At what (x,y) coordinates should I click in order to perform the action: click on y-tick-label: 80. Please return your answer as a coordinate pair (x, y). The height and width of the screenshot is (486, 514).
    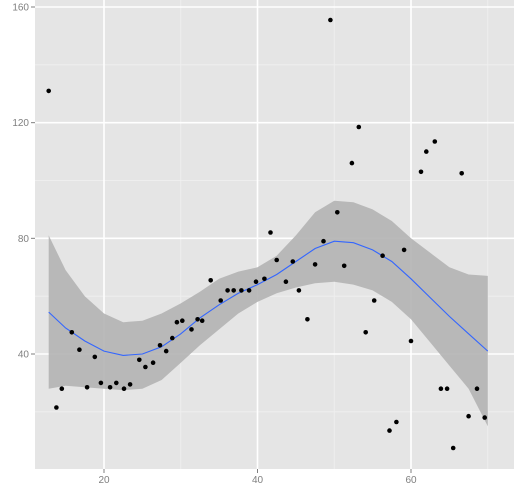
    Looking at the image, I should click on (24, 239).